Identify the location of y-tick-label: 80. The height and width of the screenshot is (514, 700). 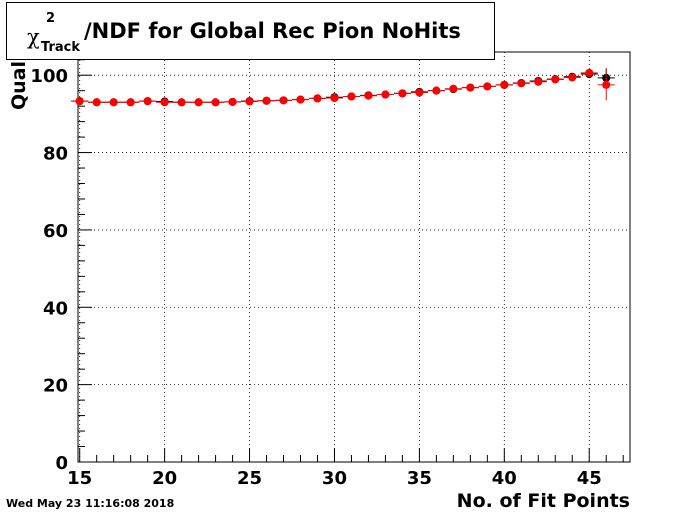
(55, 154).